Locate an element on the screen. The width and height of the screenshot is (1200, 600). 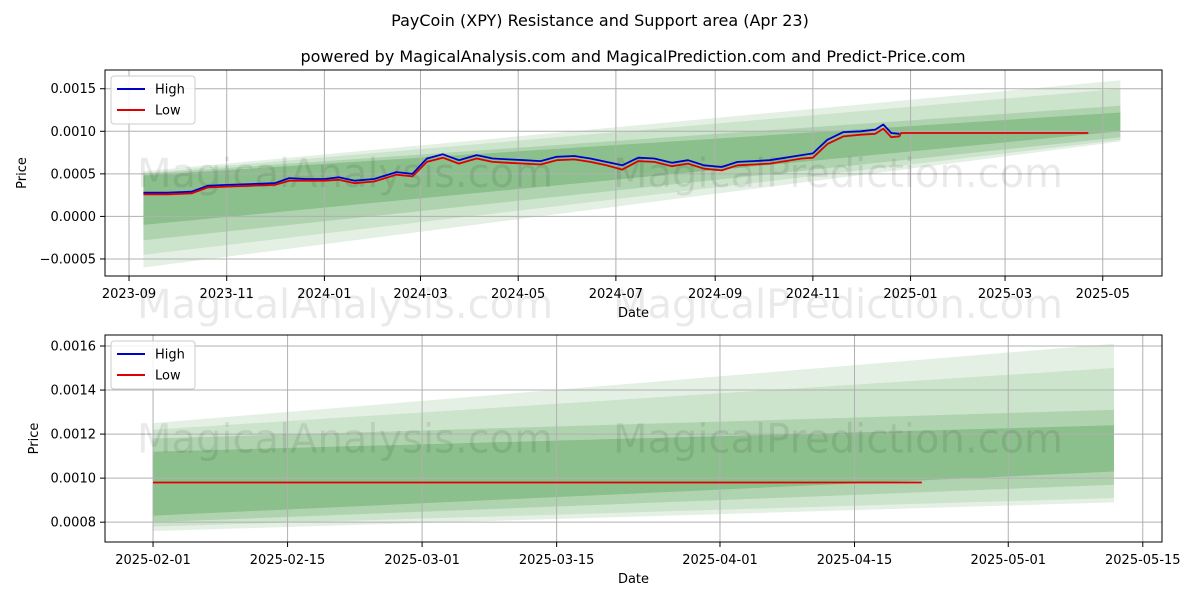
x-tick-label: 2025-03 is located at coordinates (1005, 294).